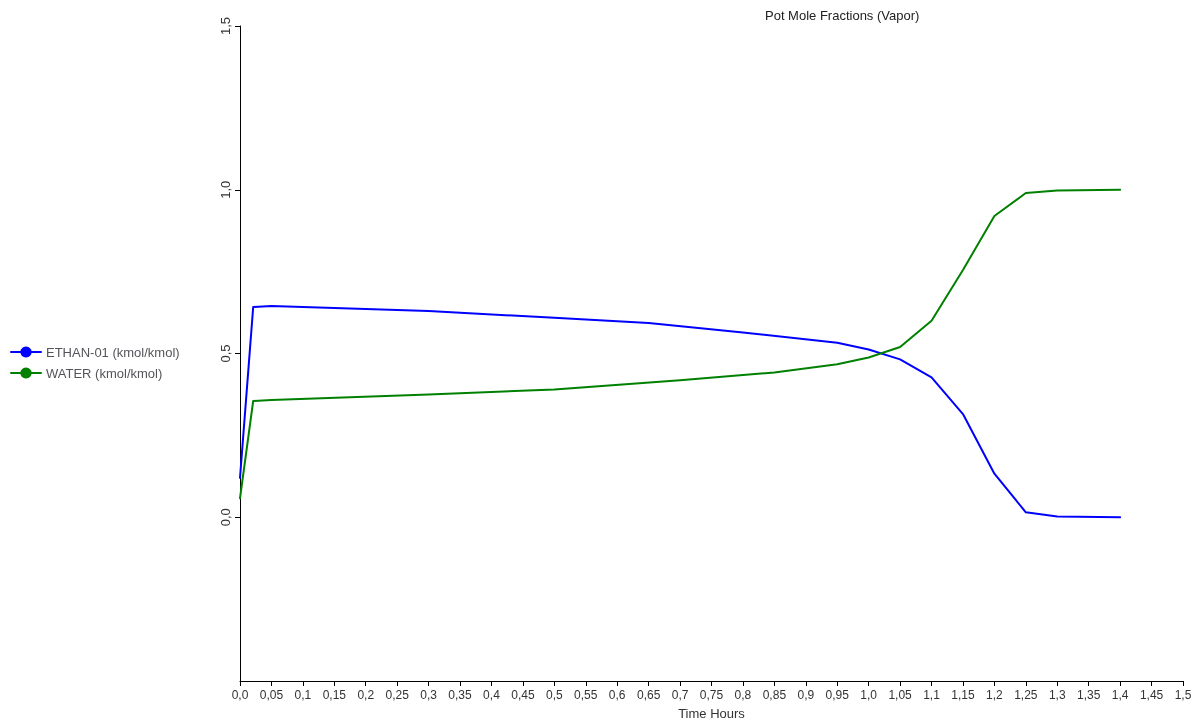  Describe the element at coordinates (837, 695) in the screenshot. I see `x-tick-label: 0,95` at that location.